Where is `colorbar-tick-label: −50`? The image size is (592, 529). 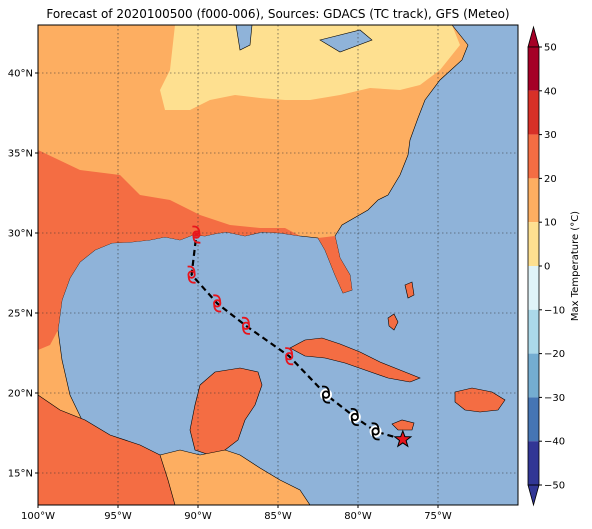
colorbar-tick-label: −50 is located at coordinates (554, 486).